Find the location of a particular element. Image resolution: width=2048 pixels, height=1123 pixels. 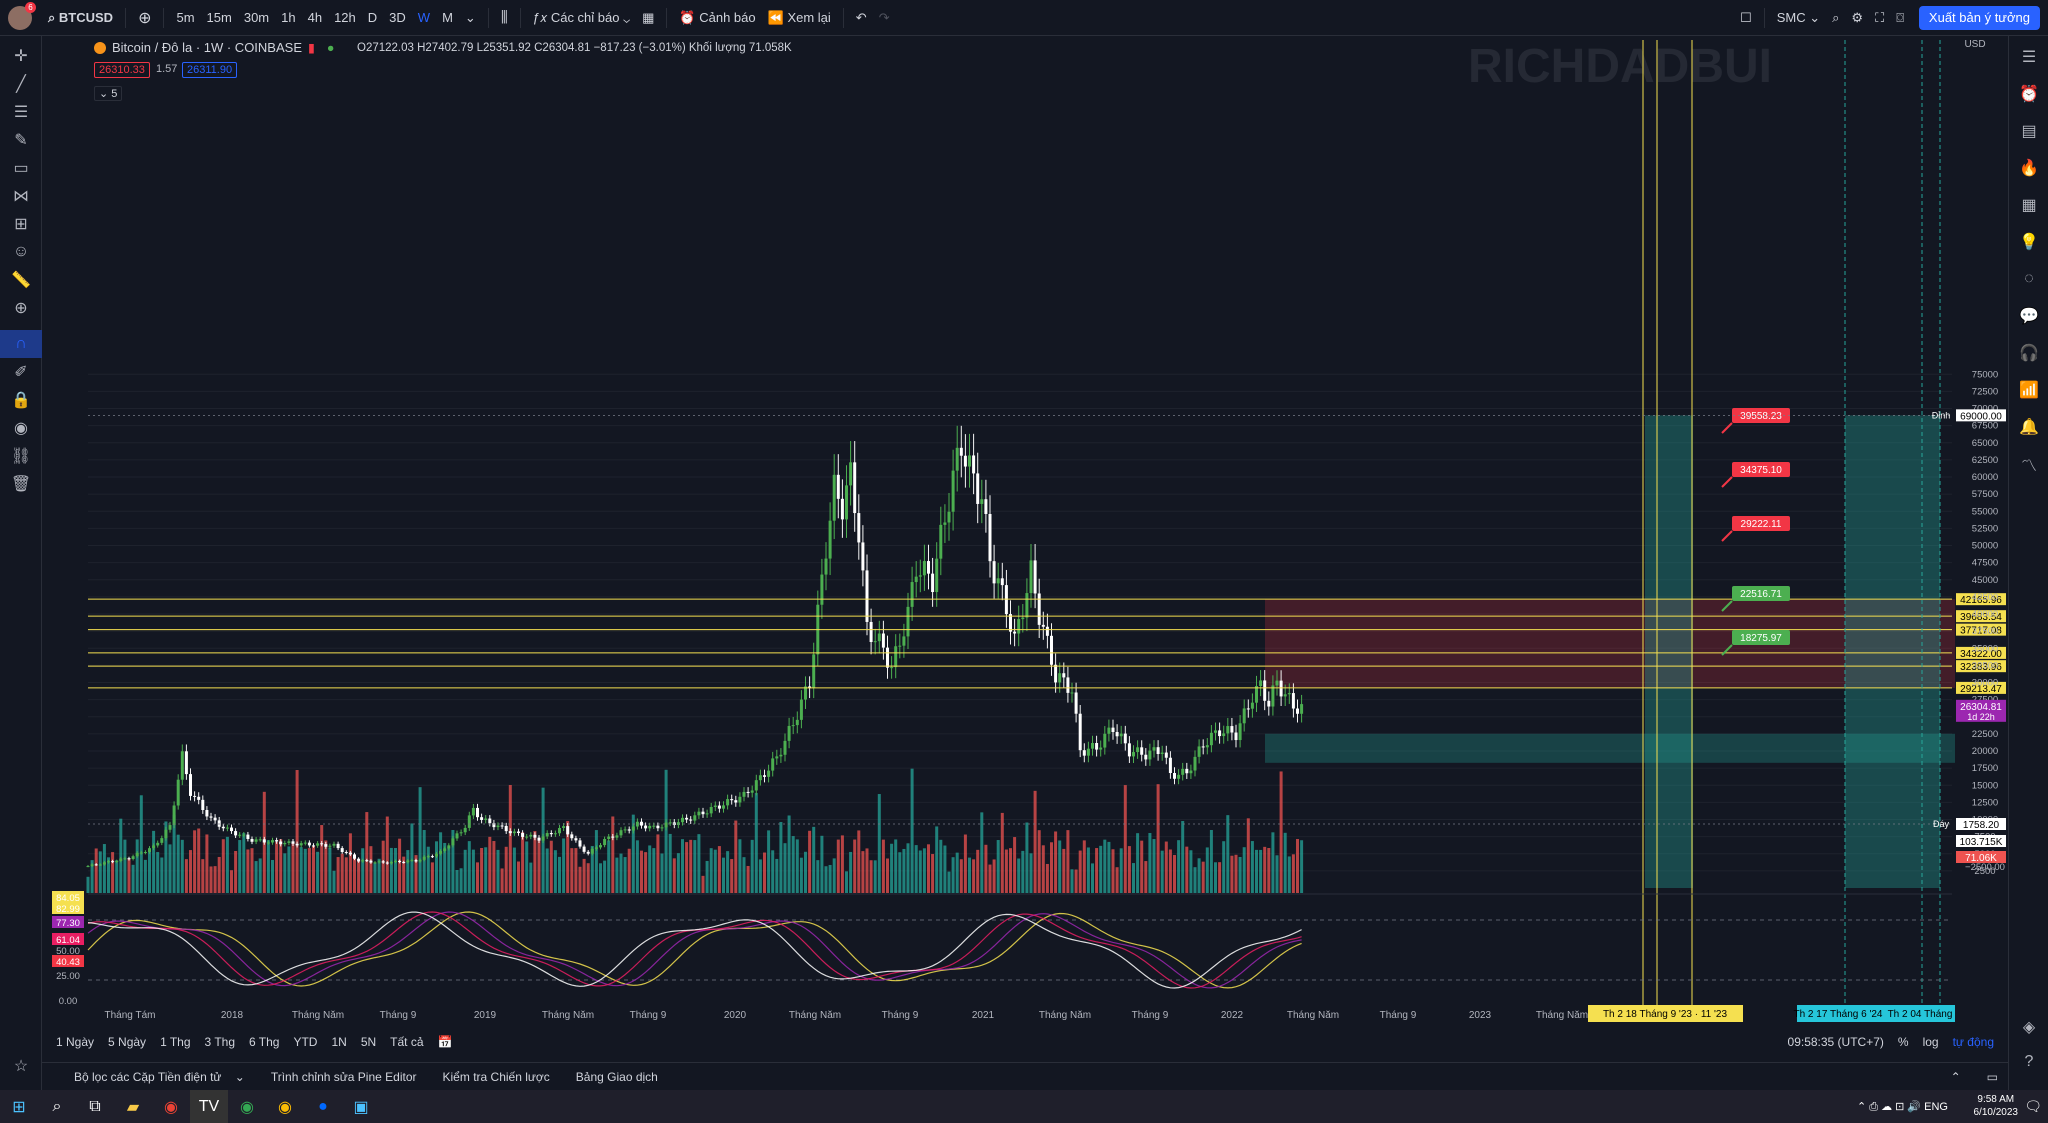

tab-pine-editor: Trình chỉnh sửa Pine Editor is located at coordinates (343, 1076).